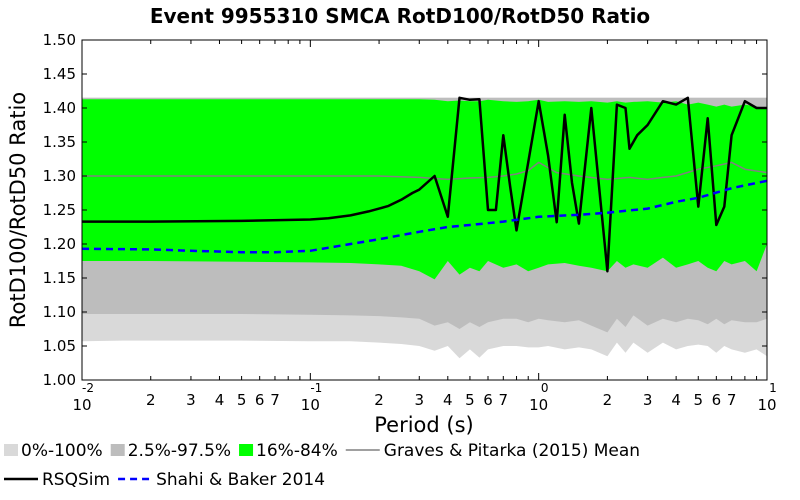 The width and height of the screenshot is (800, 500). I want to click on legend-item: Shahi & Baker 2014, so click(221, 480).